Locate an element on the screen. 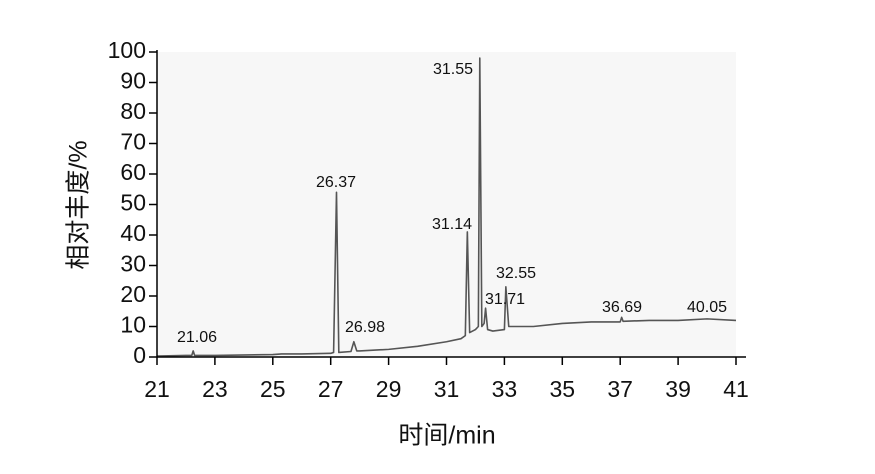 Image resolution: width=875 pixels, height=474 pixels. x-tick-label: 37 is located at coordinates (620, 389).